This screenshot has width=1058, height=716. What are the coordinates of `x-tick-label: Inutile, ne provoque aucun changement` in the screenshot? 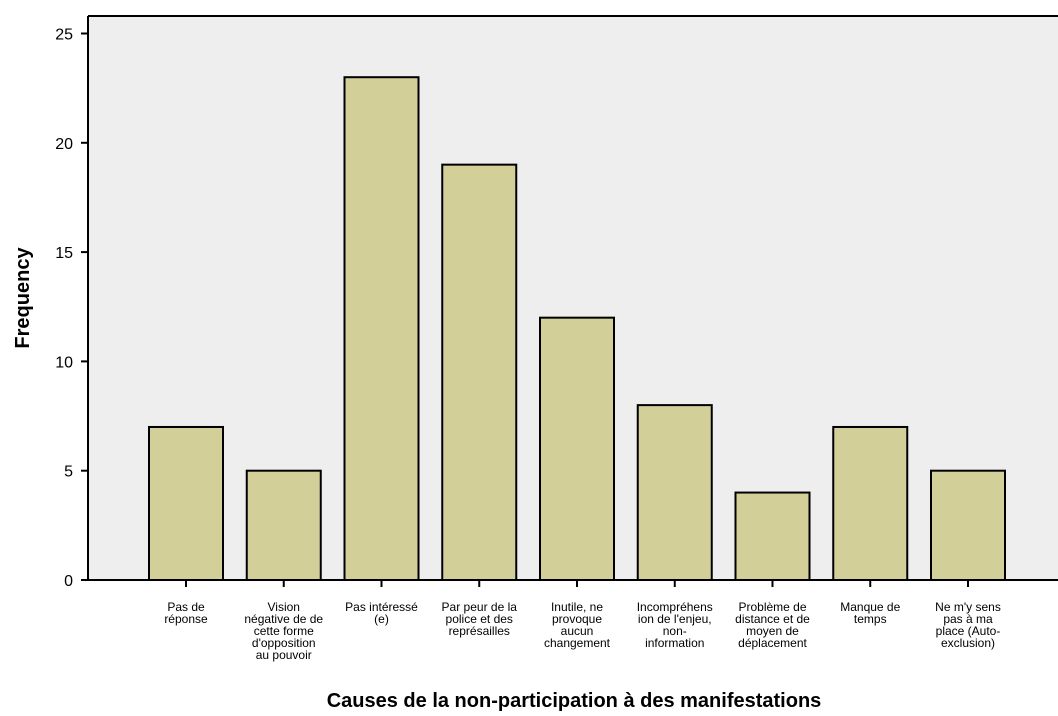 It's located at (577, 625).